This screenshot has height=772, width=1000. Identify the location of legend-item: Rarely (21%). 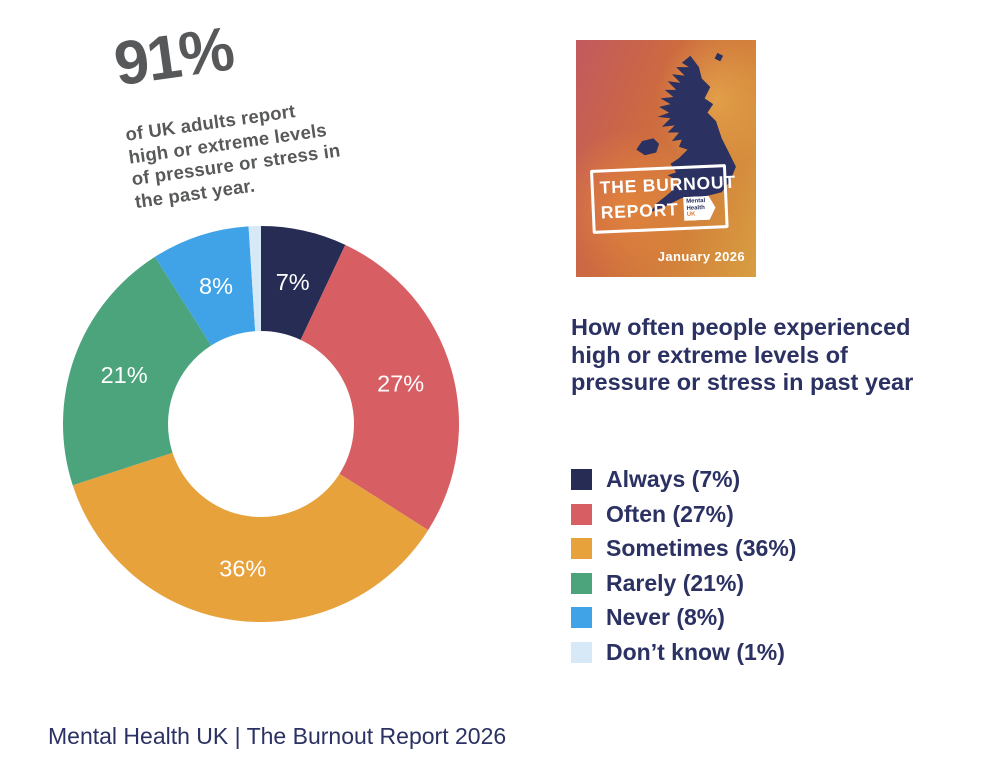
(683, 583).